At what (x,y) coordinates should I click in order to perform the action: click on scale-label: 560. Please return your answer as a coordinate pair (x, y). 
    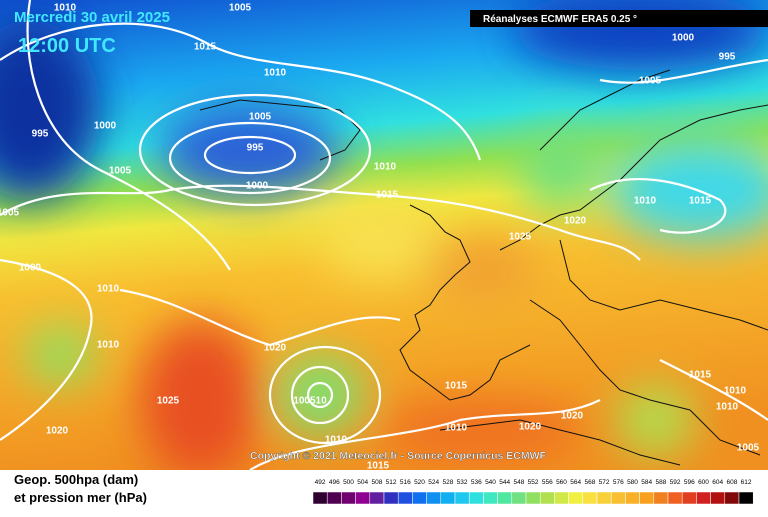
    Looking at the image, I should click on (561, 482).